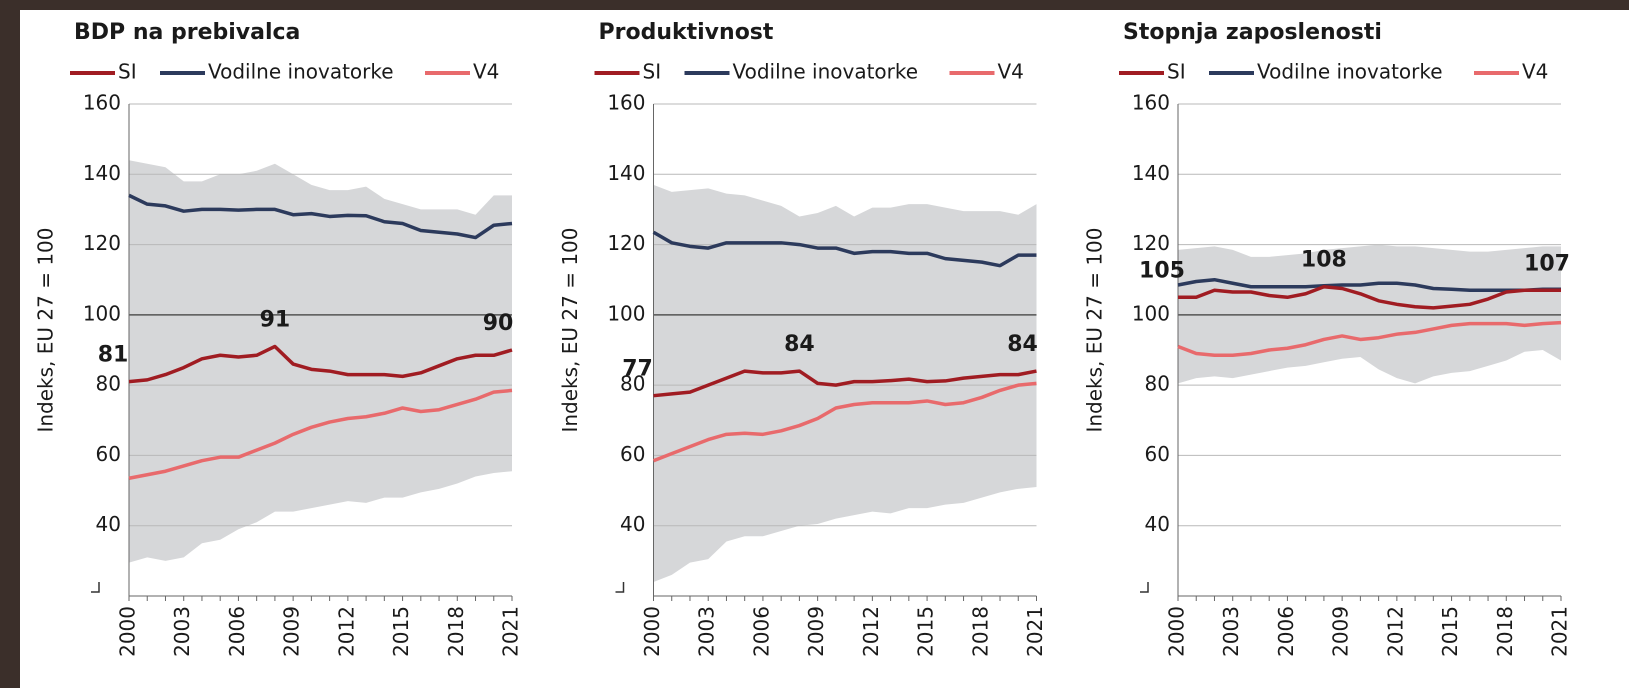 Image resolution: width=1629 pixels, height=688 pixels. What do you see at coordinates (637, 369) in the screenshot?
I see `value-label: 77` at bounding box center [637, 369].